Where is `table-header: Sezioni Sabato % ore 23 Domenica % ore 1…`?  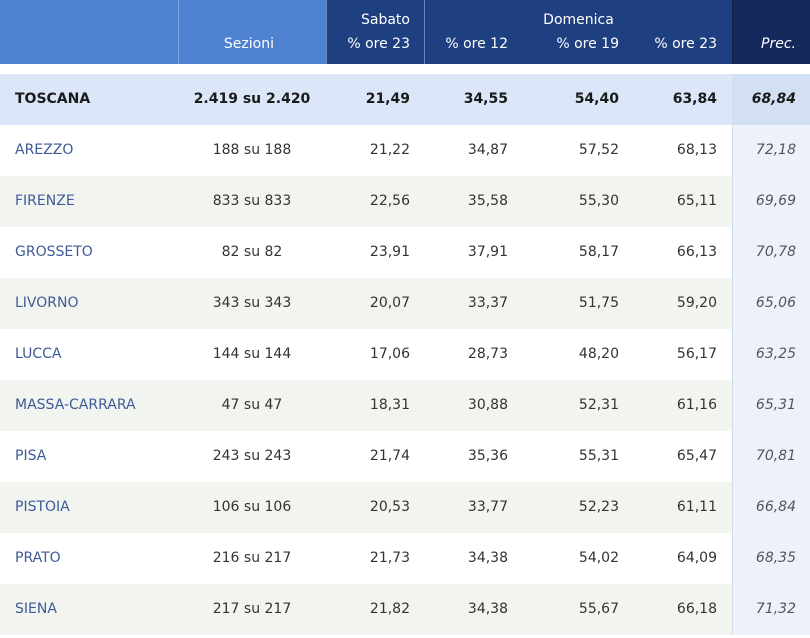 table-header: Sezioni Sabato % ore 23 Domenica % ore 1… is located at coordinates (405, 32).